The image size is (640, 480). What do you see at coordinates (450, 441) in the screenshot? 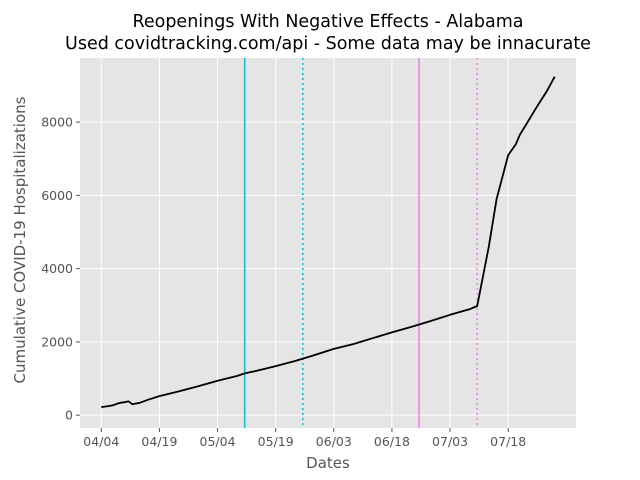
I see `x-tick-label: 07/03` at bounding box center [450, 441].